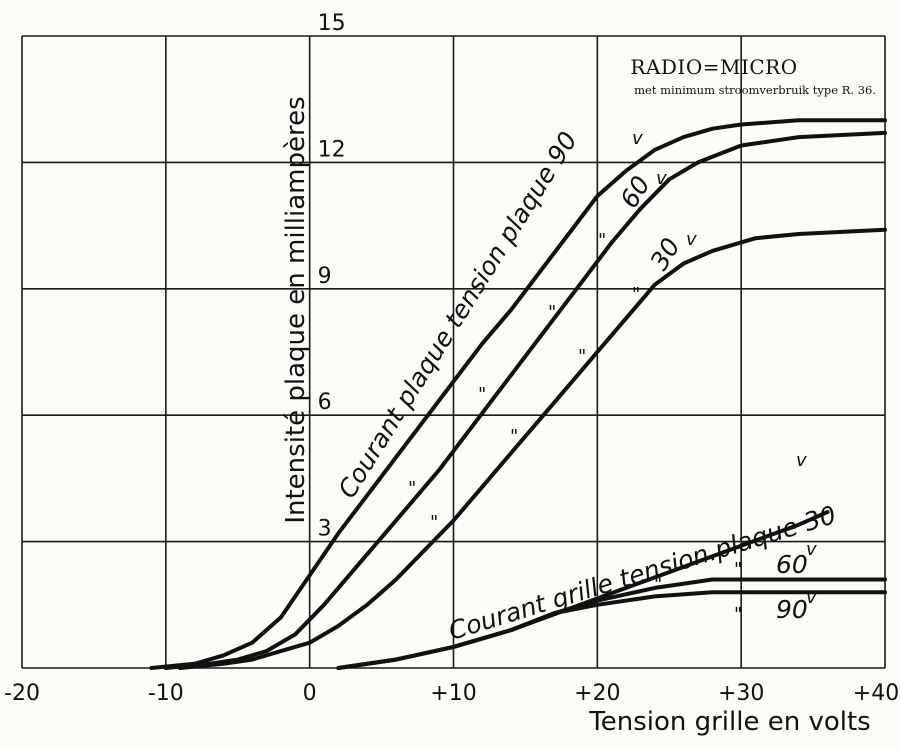  Describe the element at coordinates (661, 178) in the screenshot. I see `volt-mark-60: v` at that location.